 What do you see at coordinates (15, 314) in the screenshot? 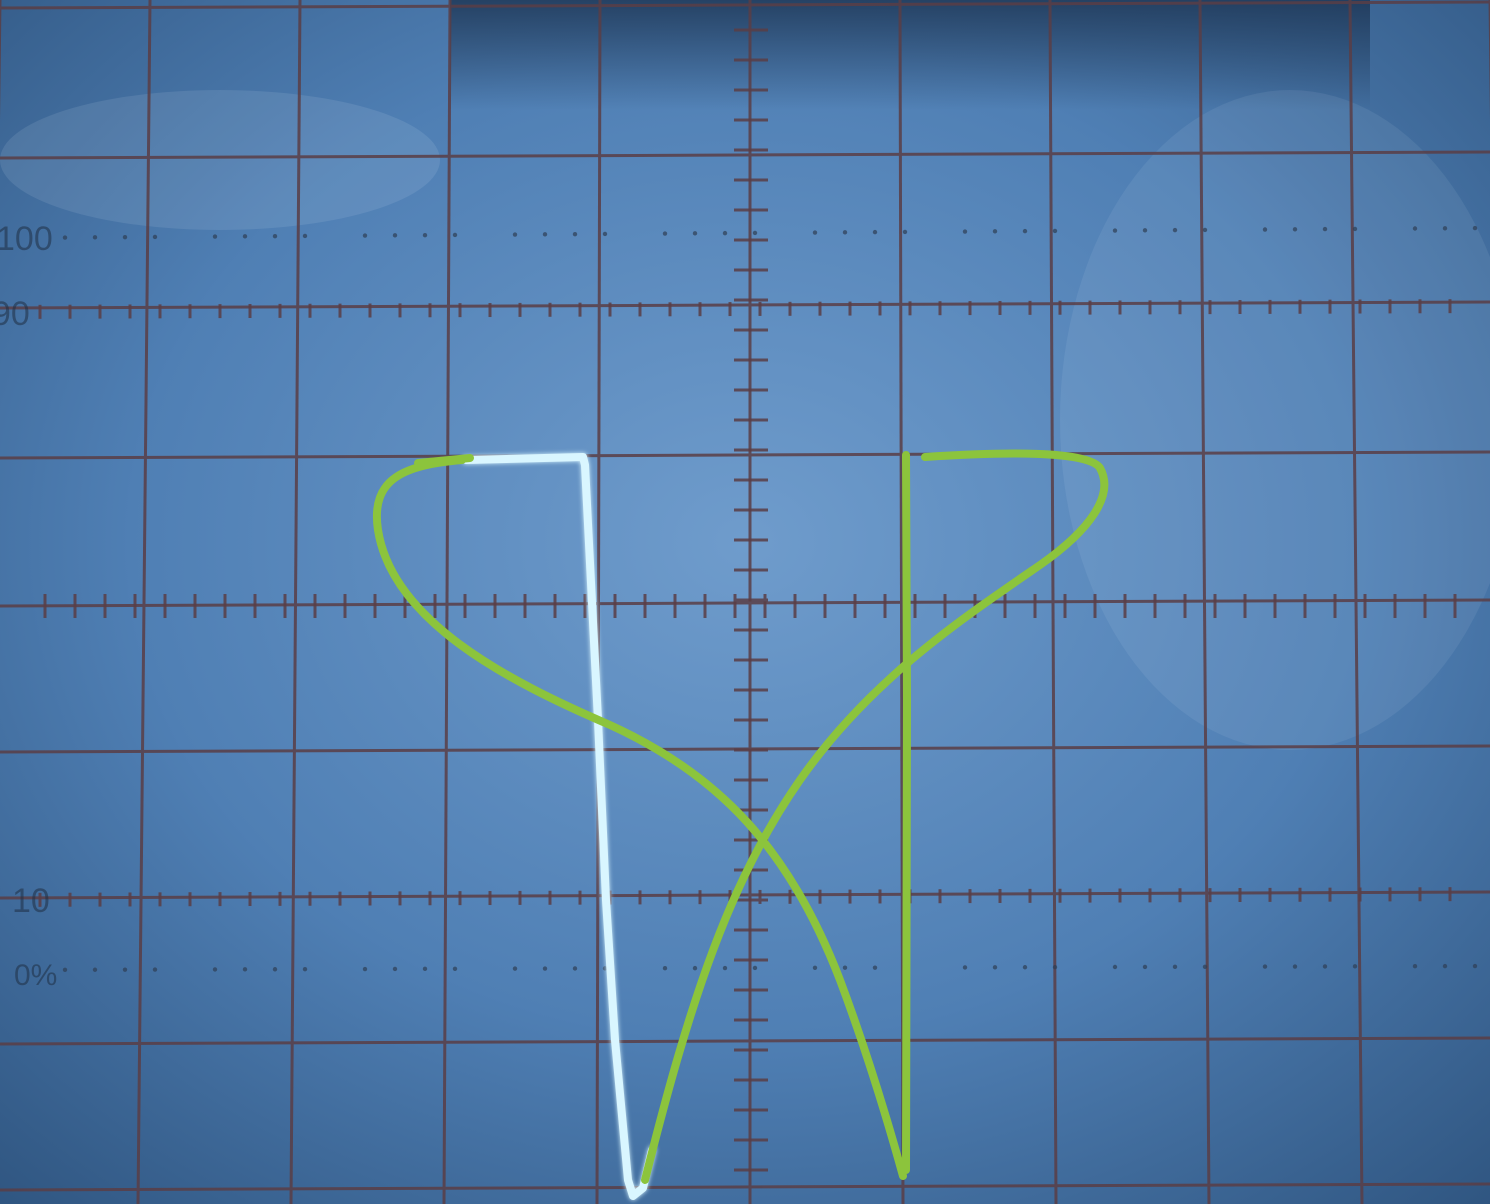
I see `label-90: 90` at bounding box center [15, 314].